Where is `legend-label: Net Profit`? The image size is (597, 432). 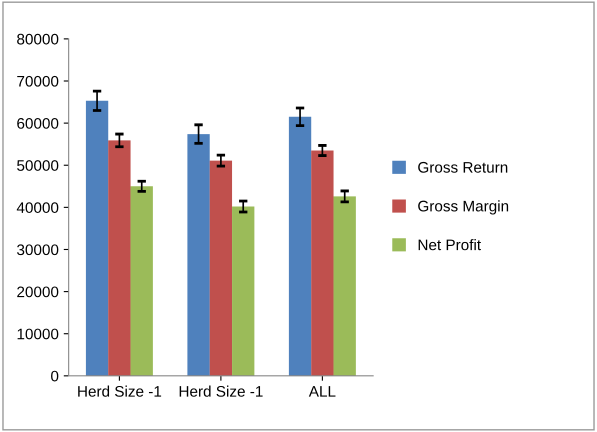
legend-label: Net Profit is located at coordinates (449, 244).